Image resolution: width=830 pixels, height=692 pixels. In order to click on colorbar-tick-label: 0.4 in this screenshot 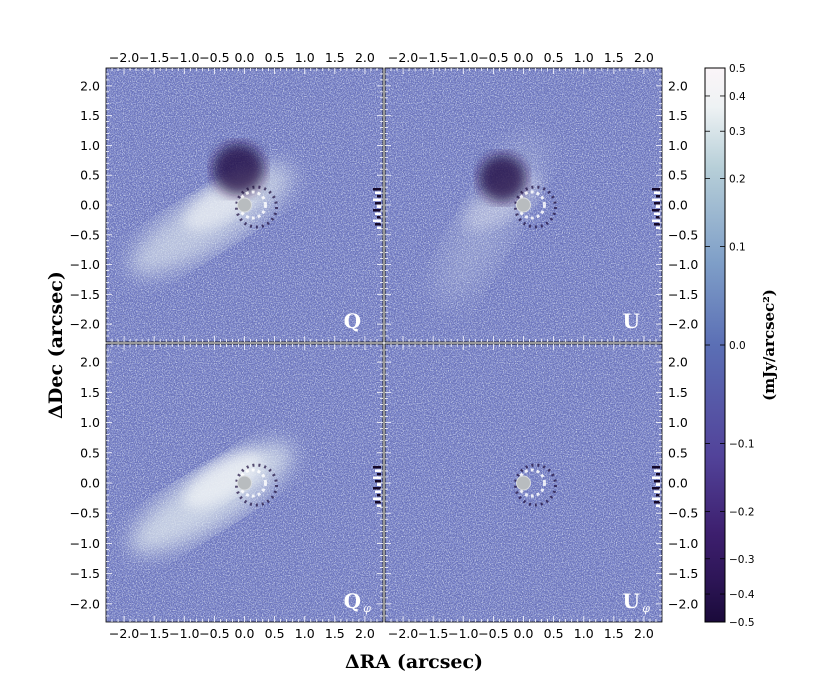, I will do `click(737, 97)`.